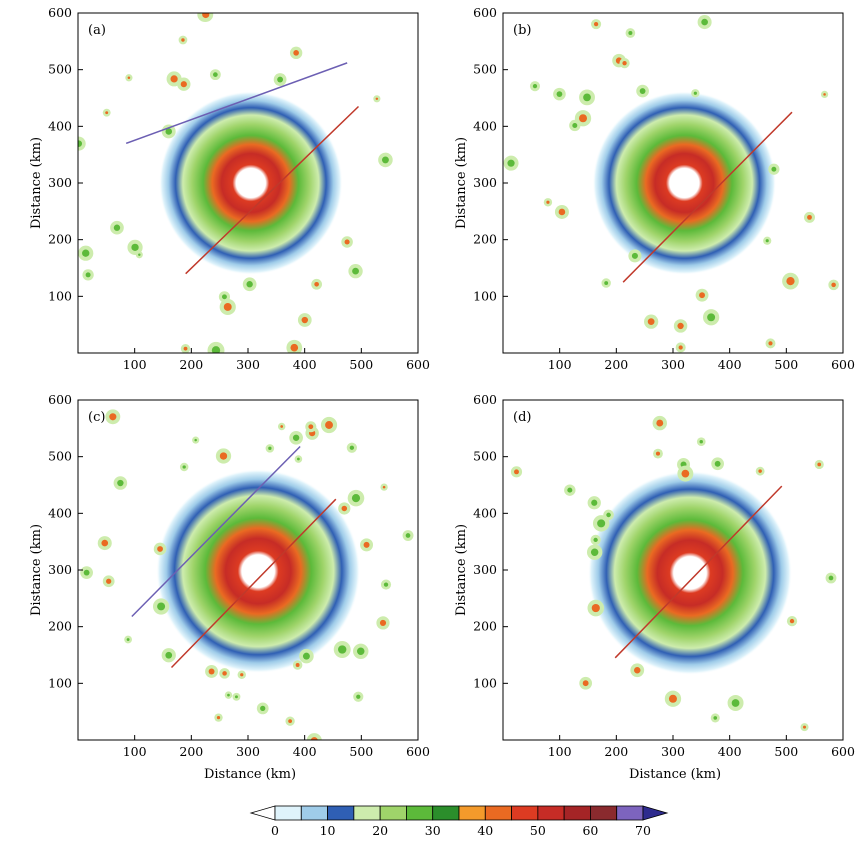 The image size is (867, 843). What do you see at coordinates (673, 364) in the screenshot?
I see `xtick-label-b: 300` at bounding box center [673, 364].